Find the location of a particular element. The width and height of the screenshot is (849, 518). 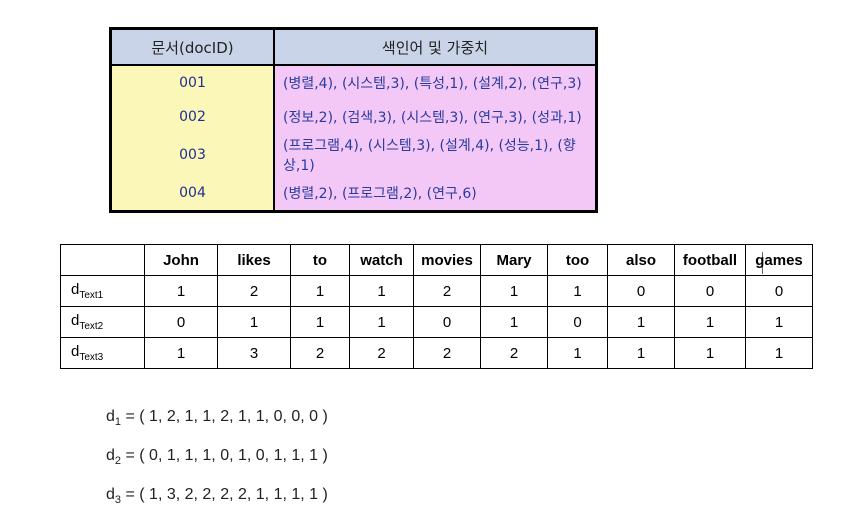

row-label: dText1 is located at coordinates (102, 291).